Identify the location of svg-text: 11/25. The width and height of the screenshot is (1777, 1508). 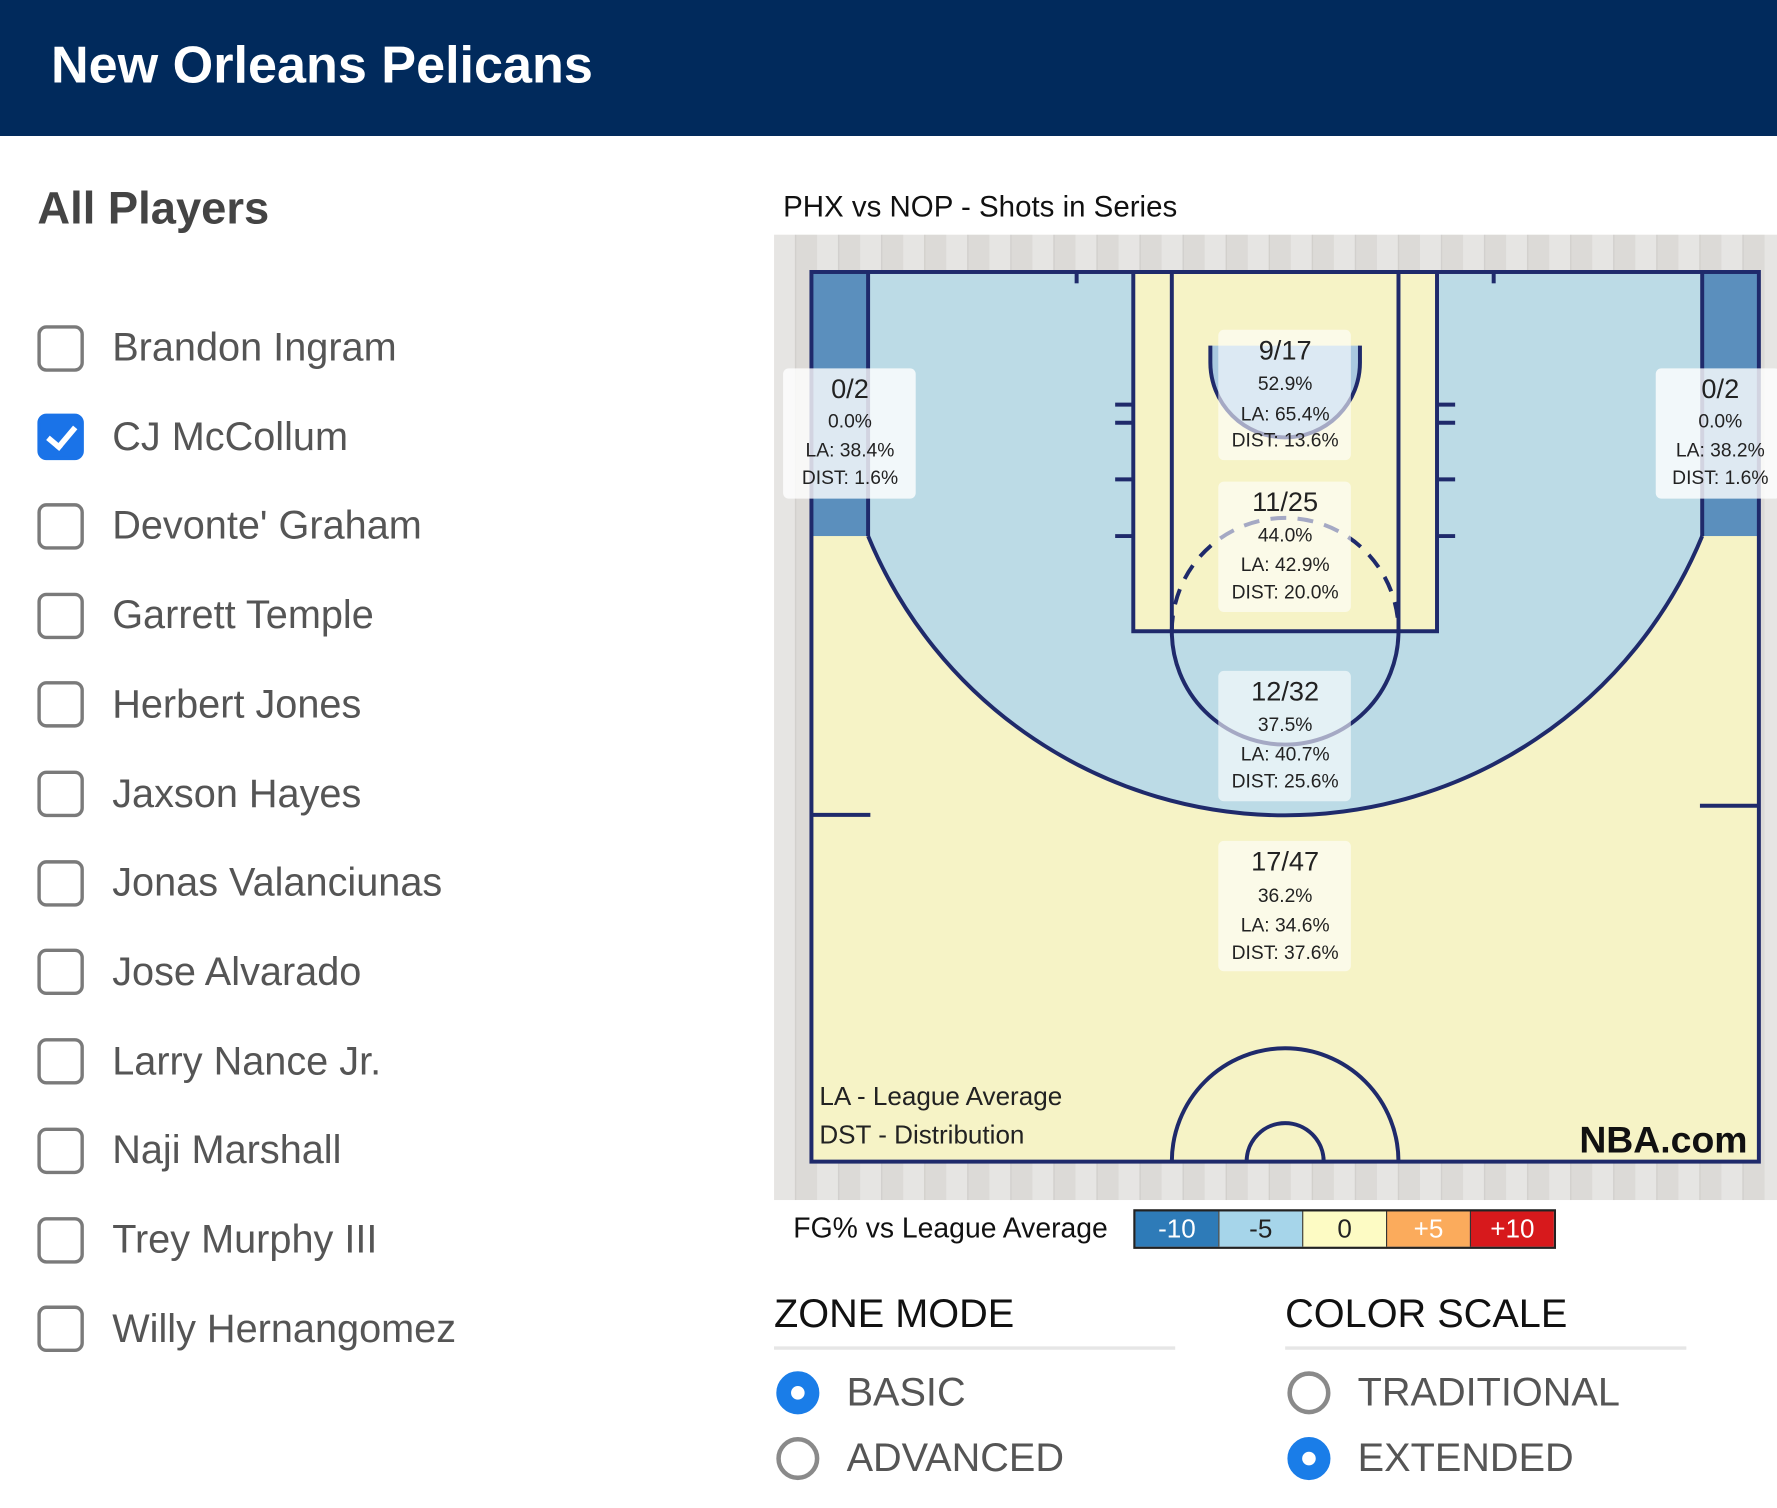
(1285, 501).